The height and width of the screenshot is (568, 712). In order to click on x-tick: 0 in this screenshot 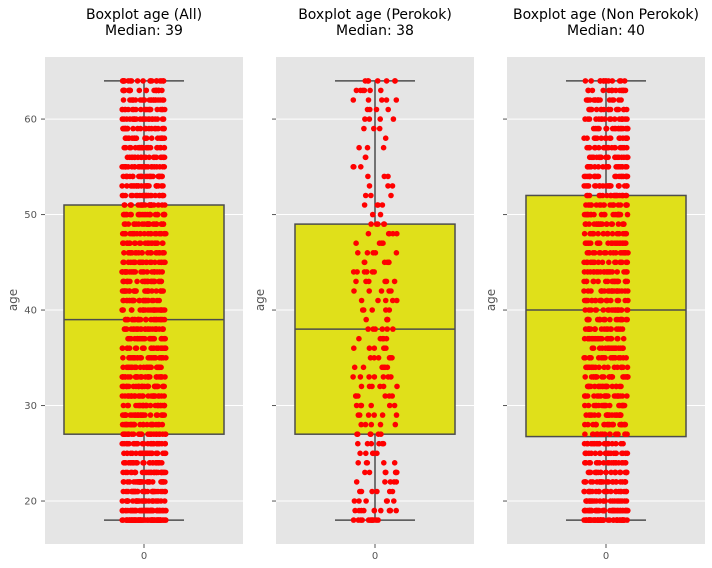, I will do `click(375, 553)`.